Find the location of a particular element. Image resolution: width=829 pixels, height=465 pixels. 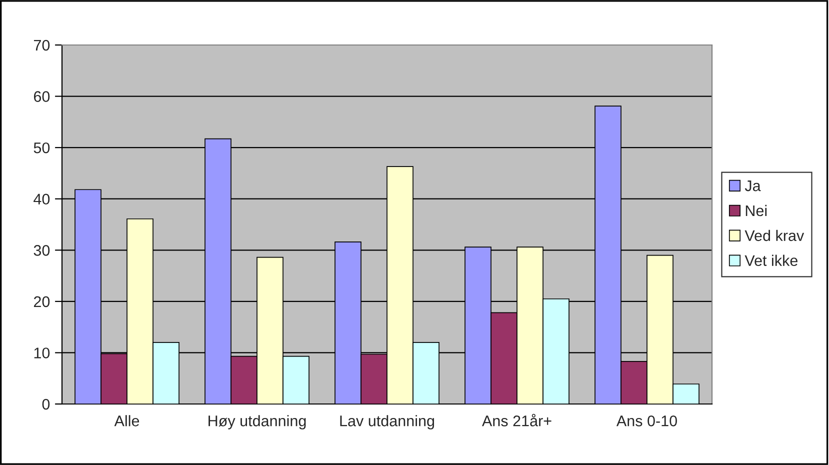

y-tick-label: 30 is located at coordinates (42, 250).